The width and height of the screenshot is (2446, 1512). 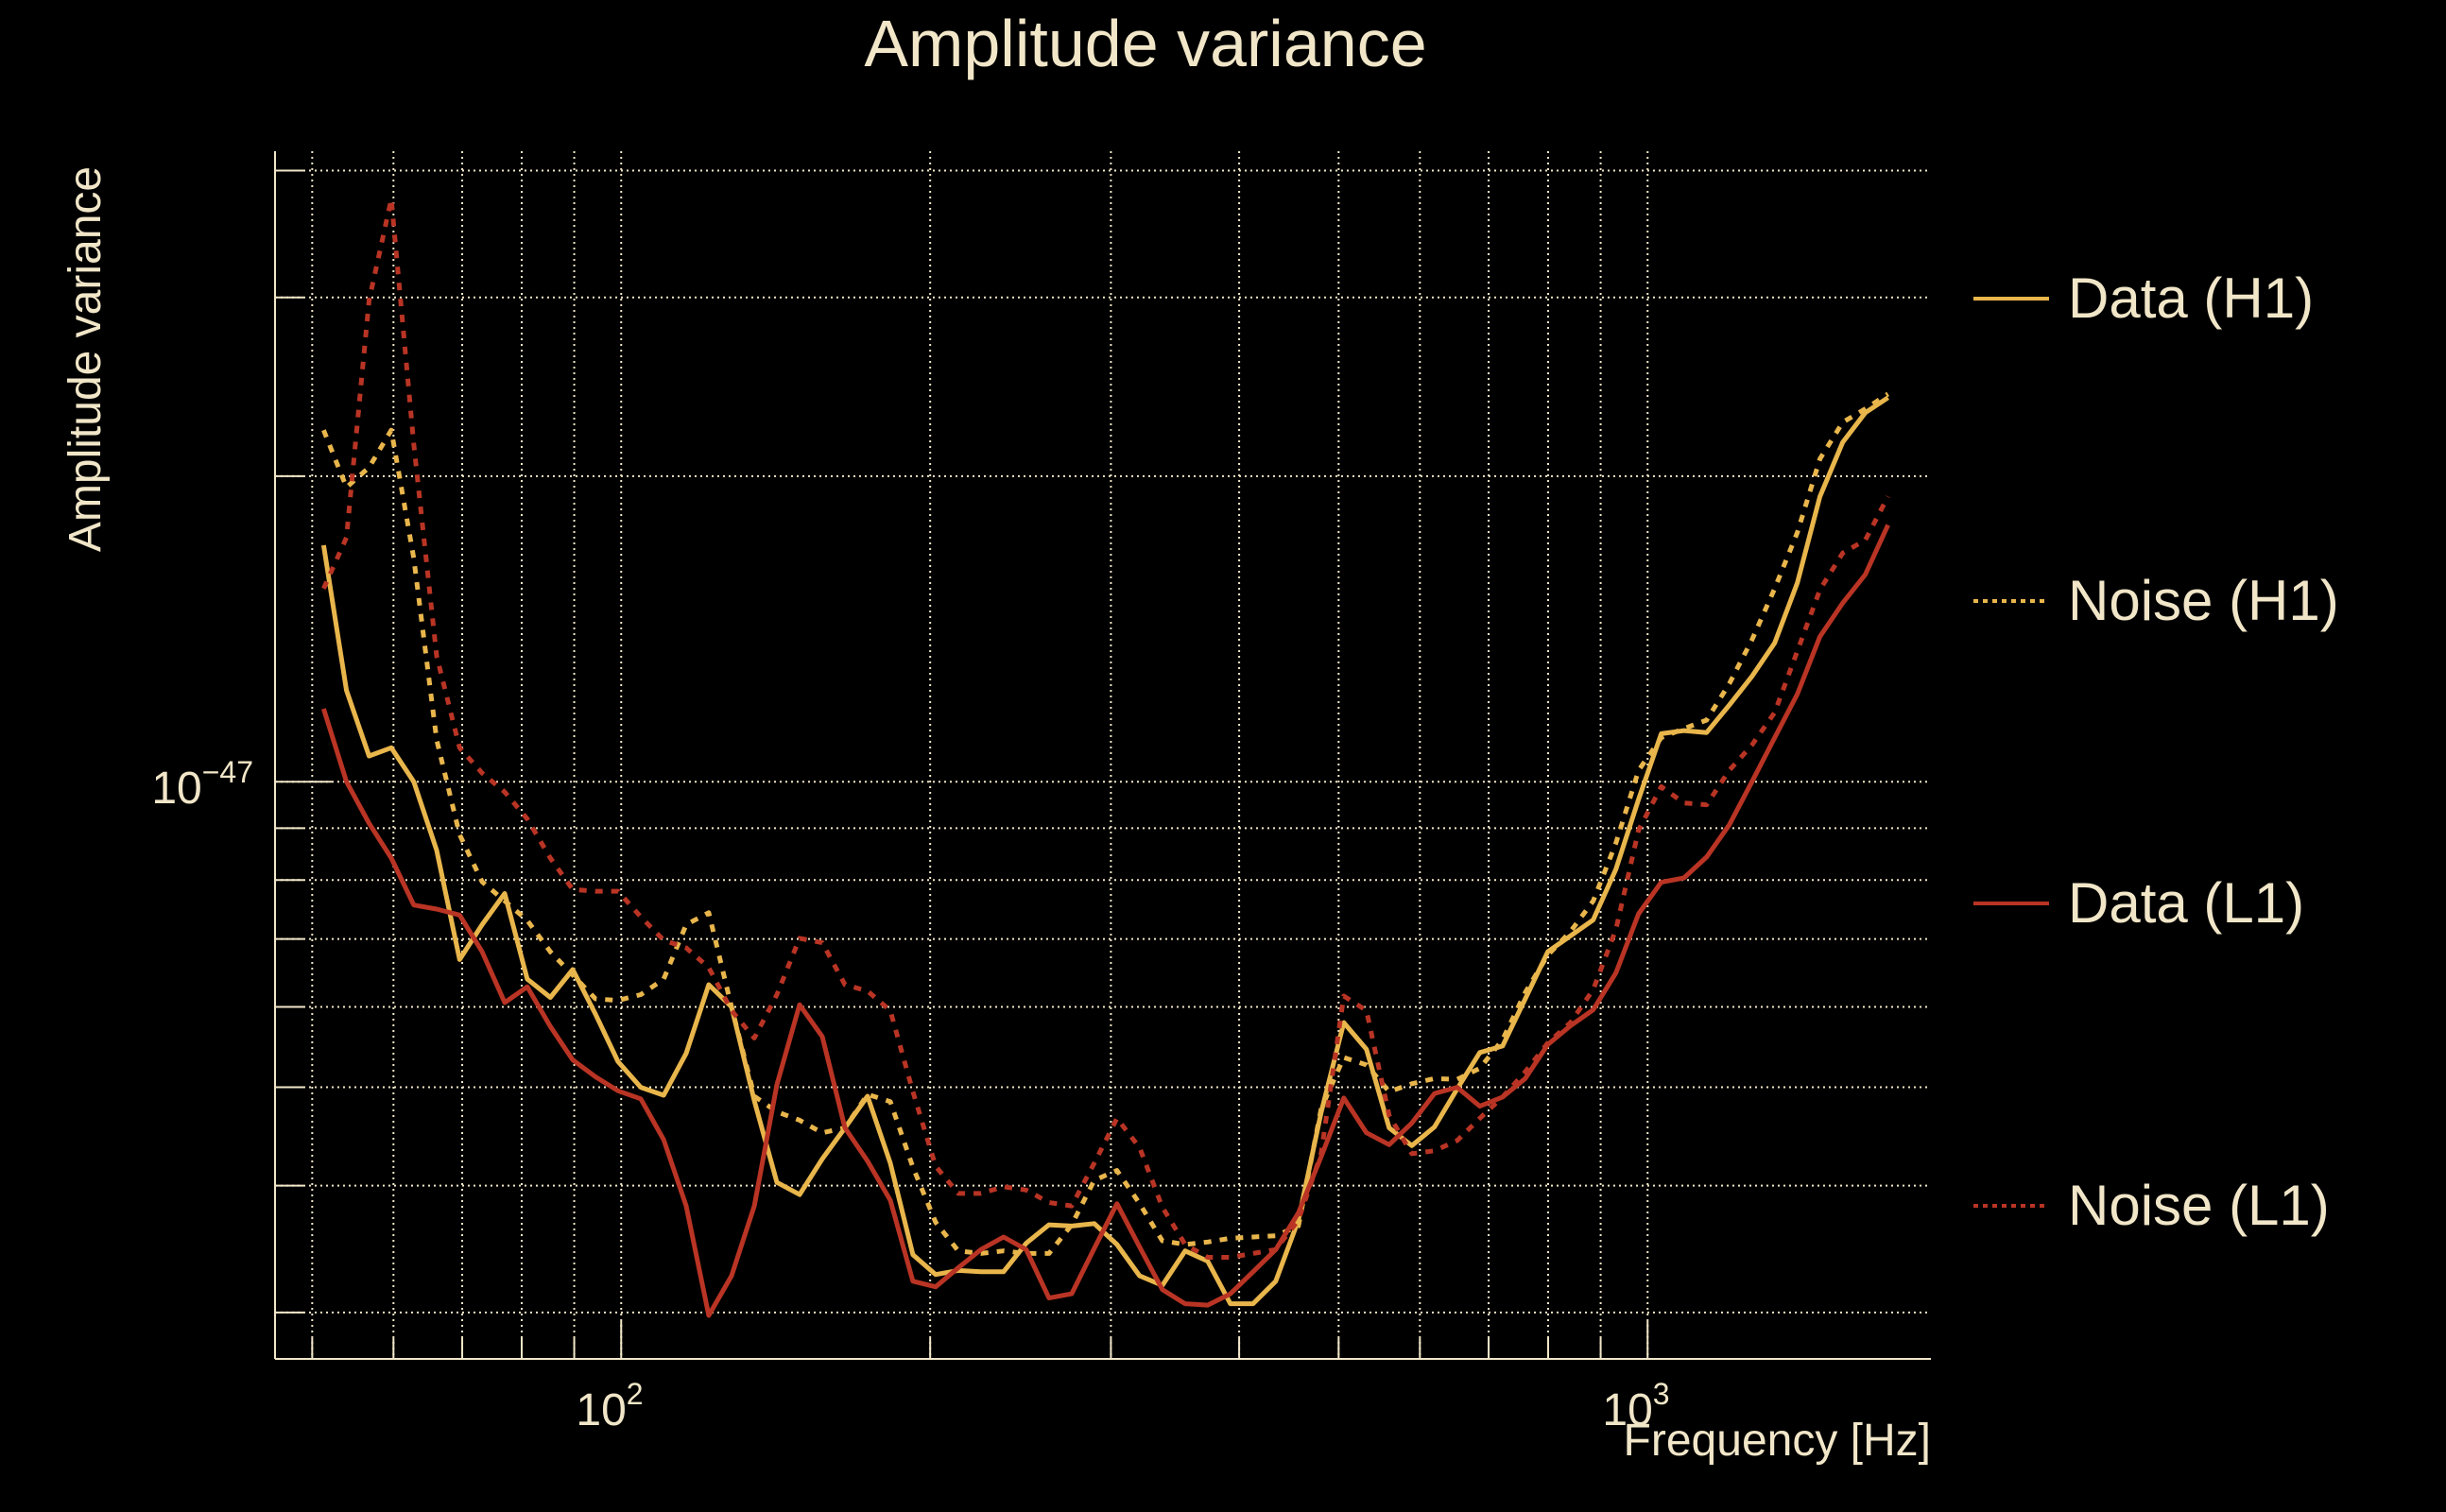 What do you see at coordinates (227, 772) in the screenshot?
I see `y-tick-exp: −47` at bounding box center [227, 772].